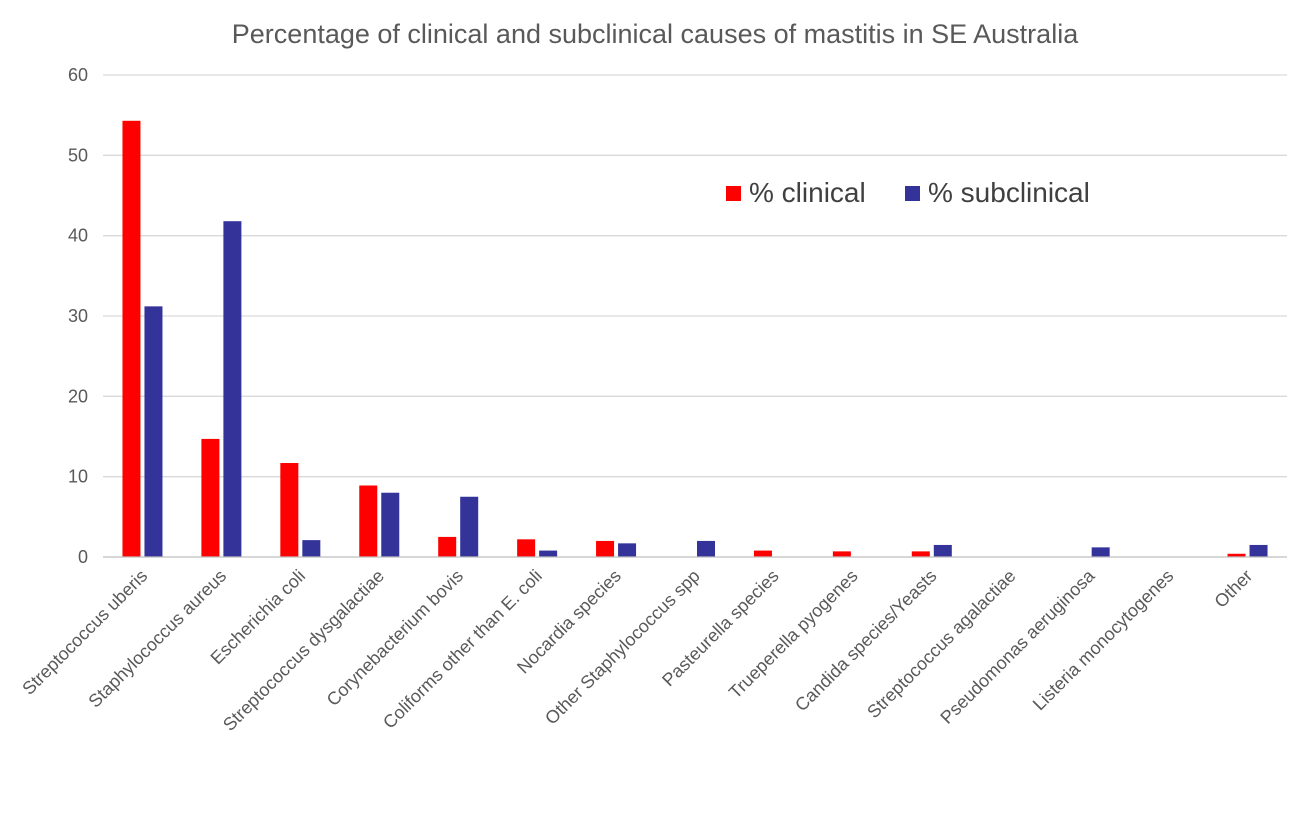 This screenshot has height=816, width=1311. What do you see at coordinates (1103, 640) in the screenshot?
I see `x-tick-label: Listeria monocytogenes` at bounding box center [1103, 640].